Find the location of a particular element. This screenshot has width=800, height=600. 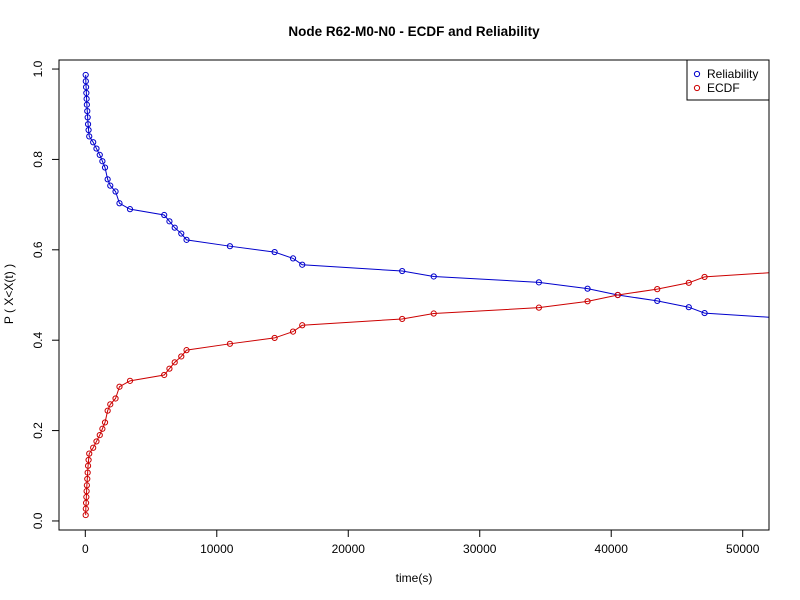

legend-label-ecdf: ECDF is located at coordinates (723, 88).